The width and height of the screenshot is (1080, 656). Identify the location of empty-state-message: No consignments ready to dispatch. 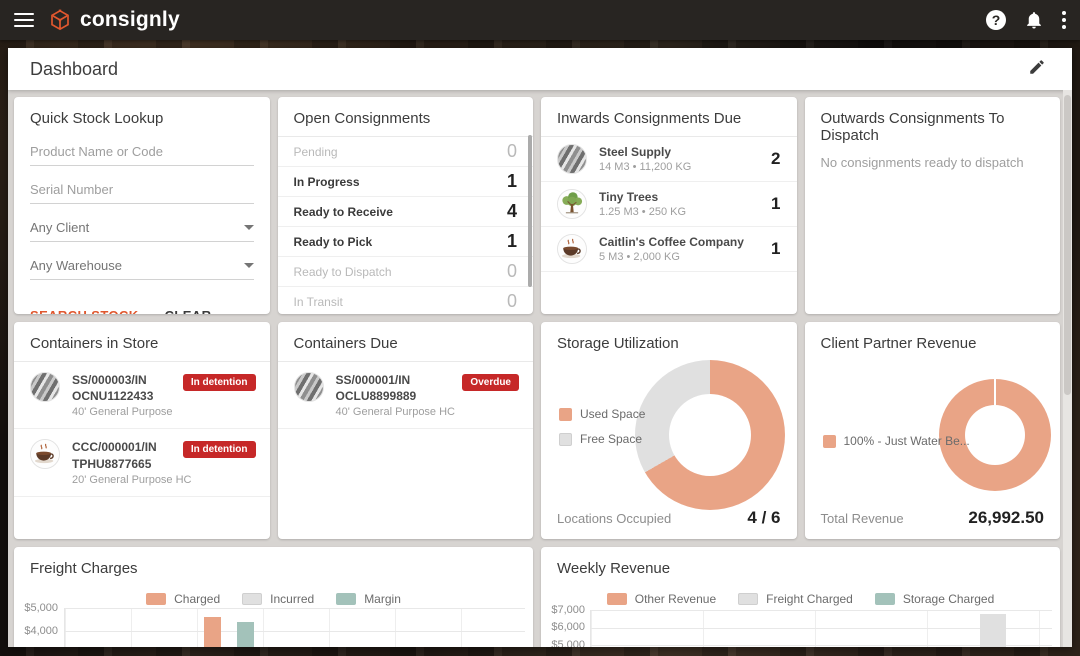
(922, 162).